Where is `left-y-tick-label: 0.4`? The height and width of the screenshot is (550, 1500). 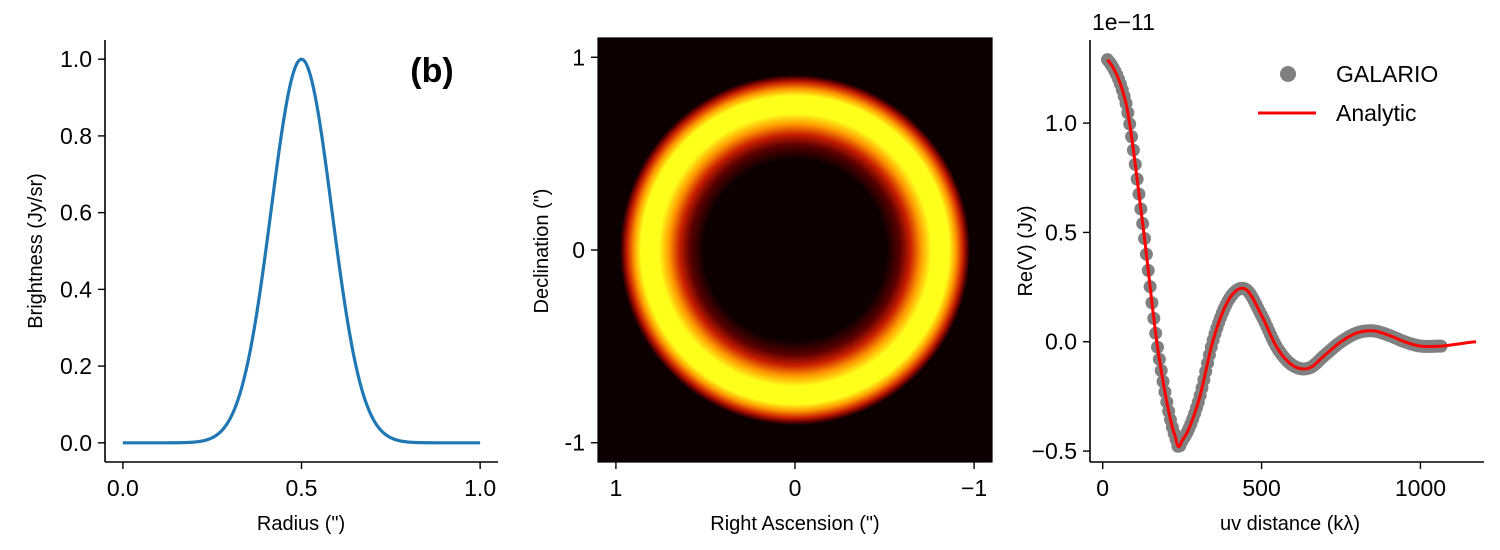
left-y-tick-label: 0.4 is located at coordinates (76, 289).